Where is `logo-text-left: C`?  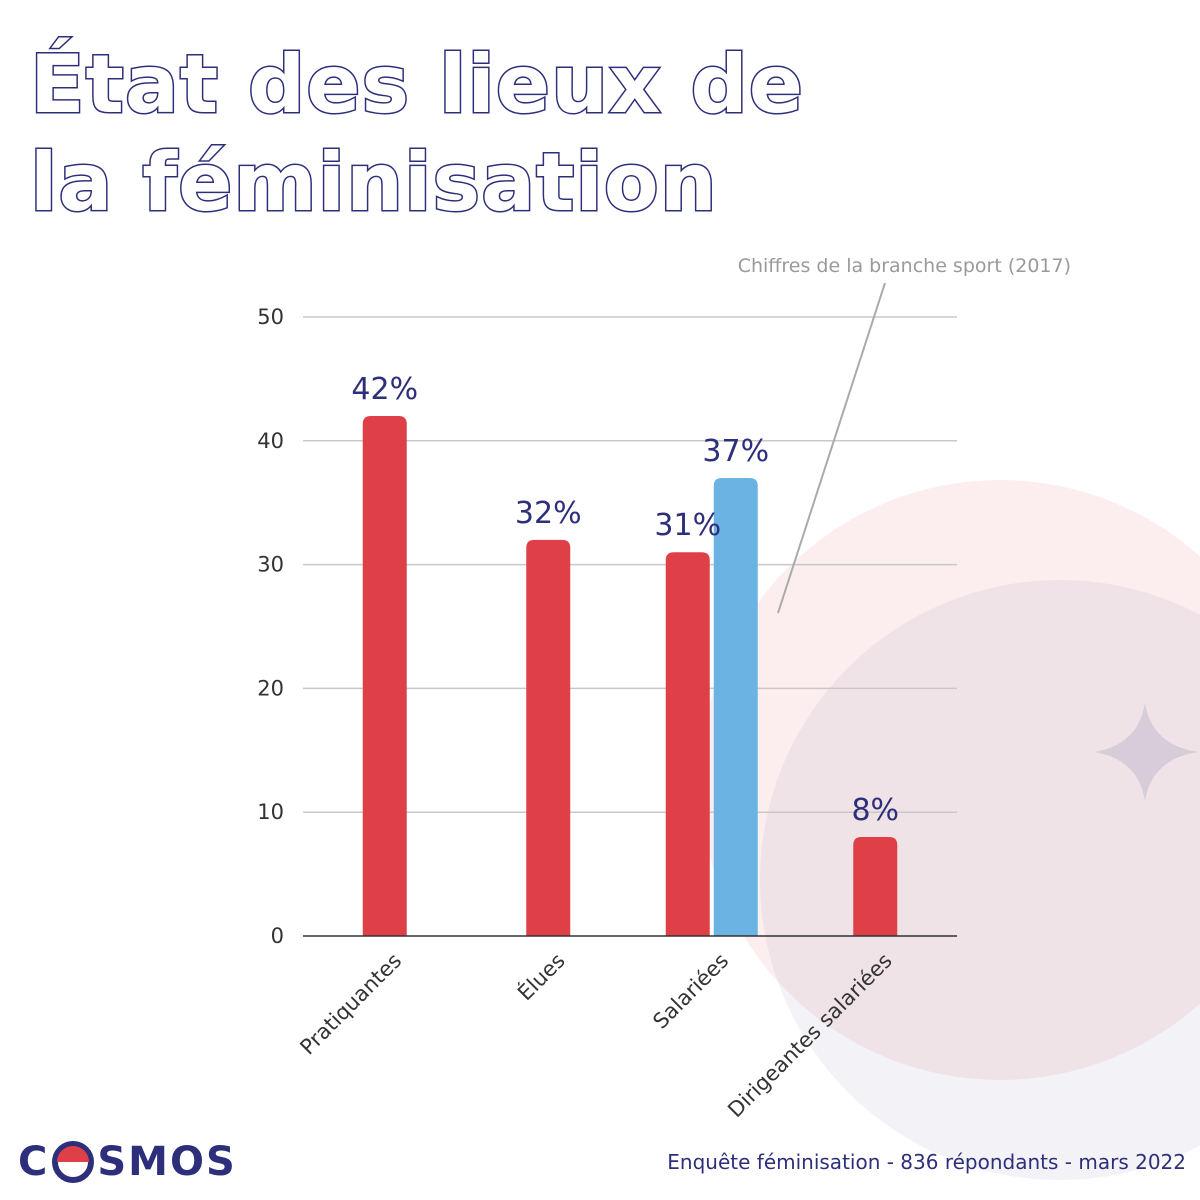
logo-text-left: C is located at coordinates (34, 1162).